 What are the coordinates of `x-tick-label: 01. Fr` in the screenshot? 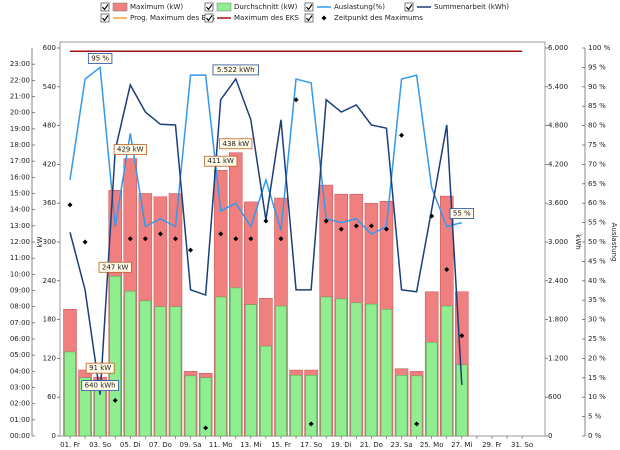 It's located at (70, 445).